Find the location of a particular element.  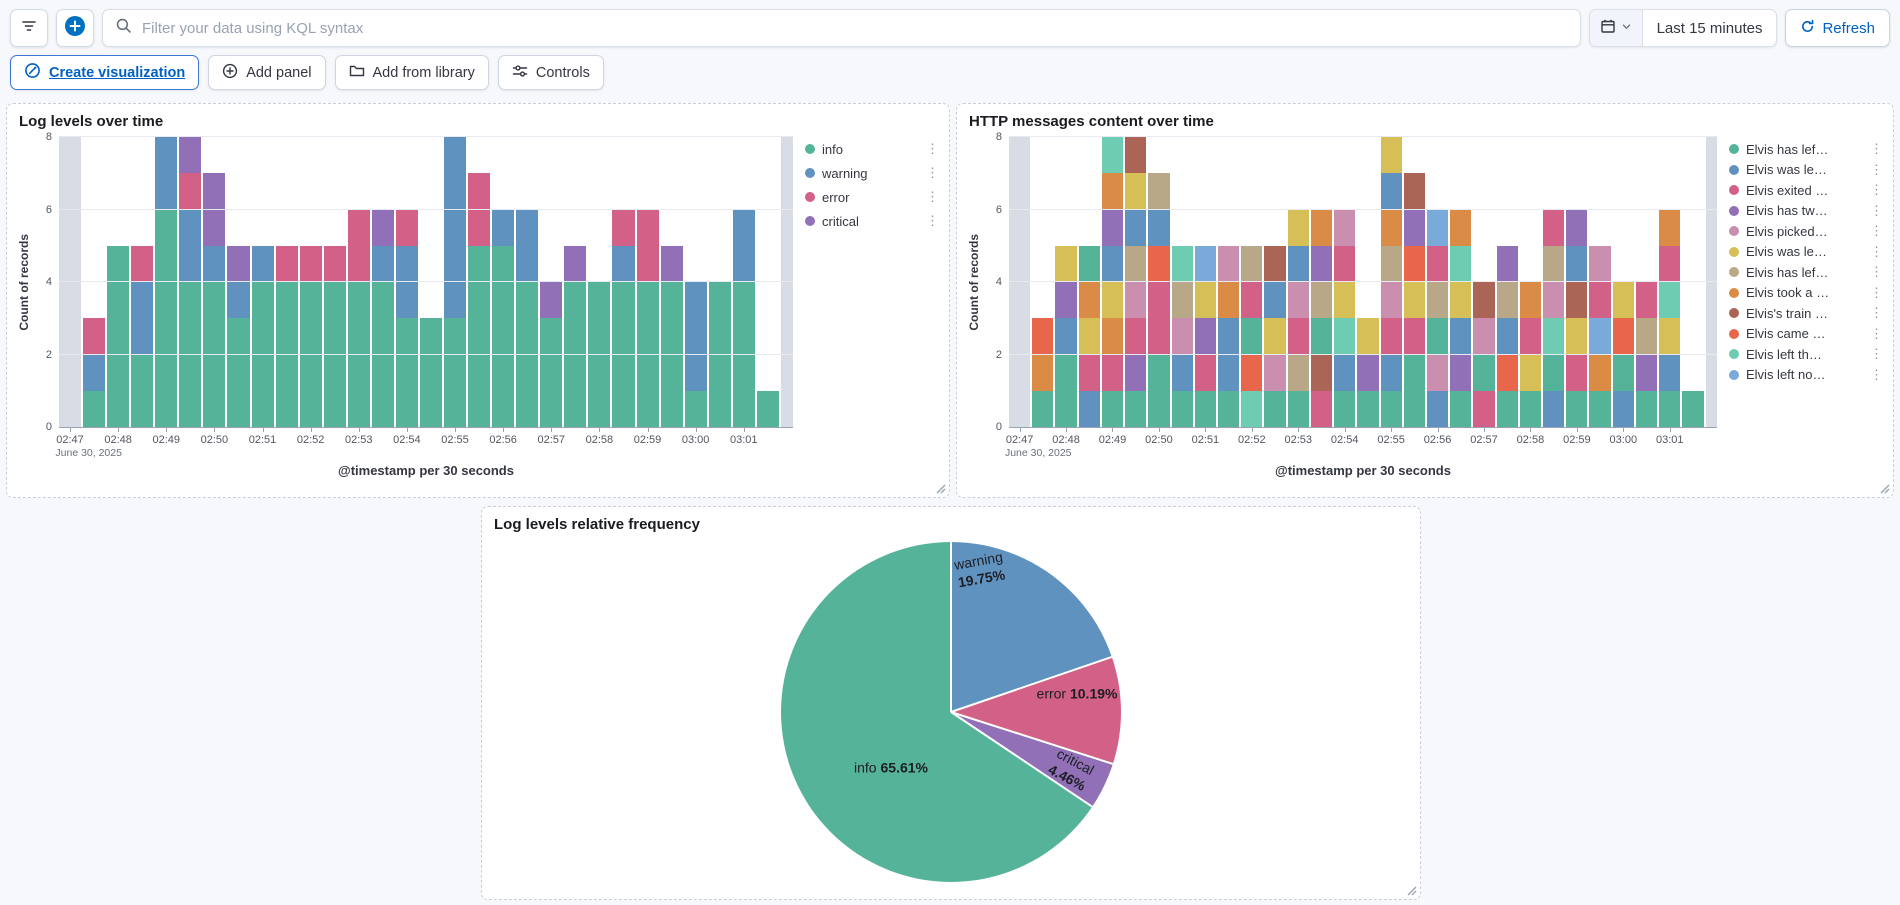

legend-item: Elvis left th… ⋮ is located at coordinates (1807, 354).